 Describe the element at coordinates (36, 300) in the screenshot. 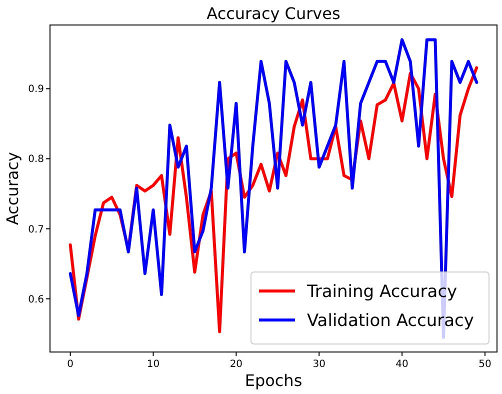

I see `y-tick-label: 0.6` at that location.